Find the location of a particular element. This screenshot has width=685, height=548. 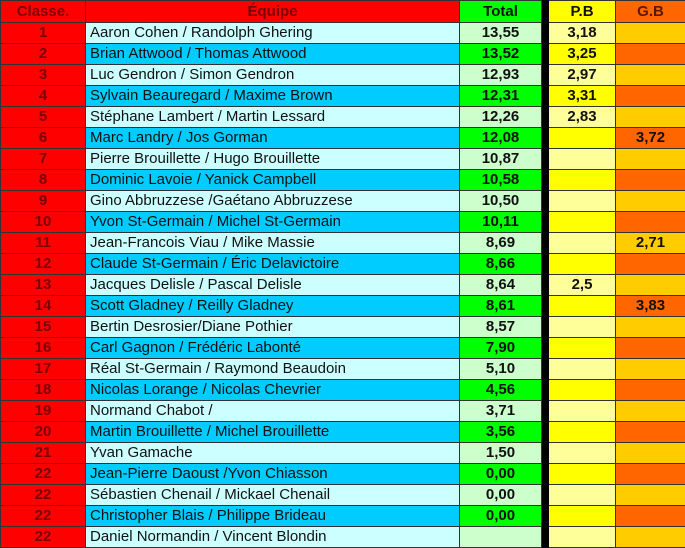

team-cell: Martin Brouillette / Michel Brouillette is located at coordinates (273, 432).